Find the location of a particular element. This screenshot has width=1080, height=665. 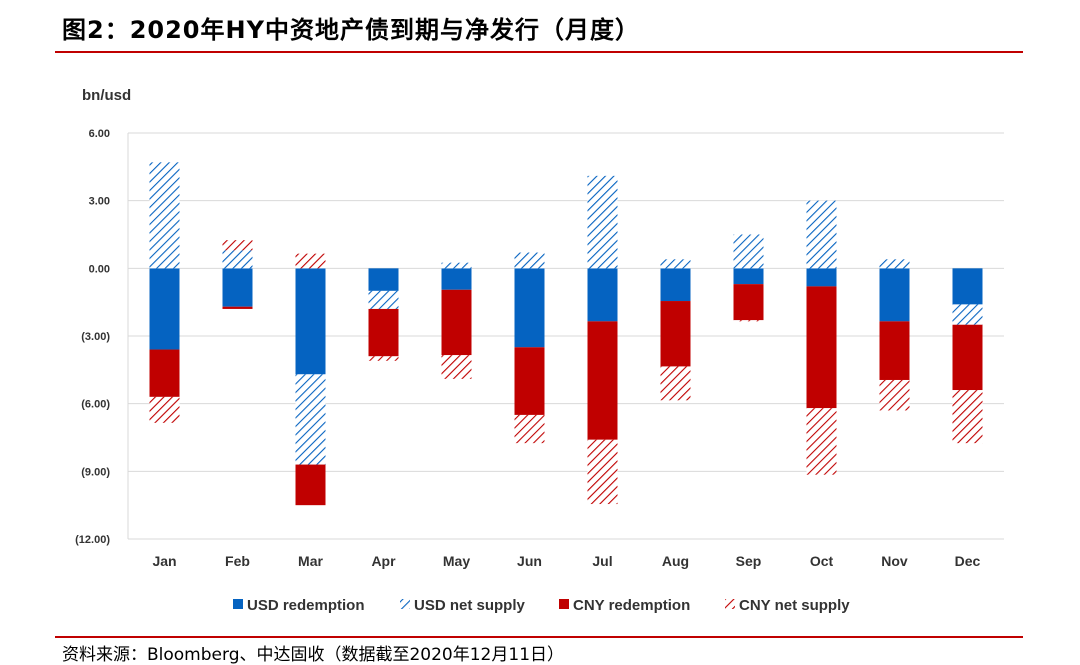

bar-usd-net-supply-mar is located at coordinates (310, 419).